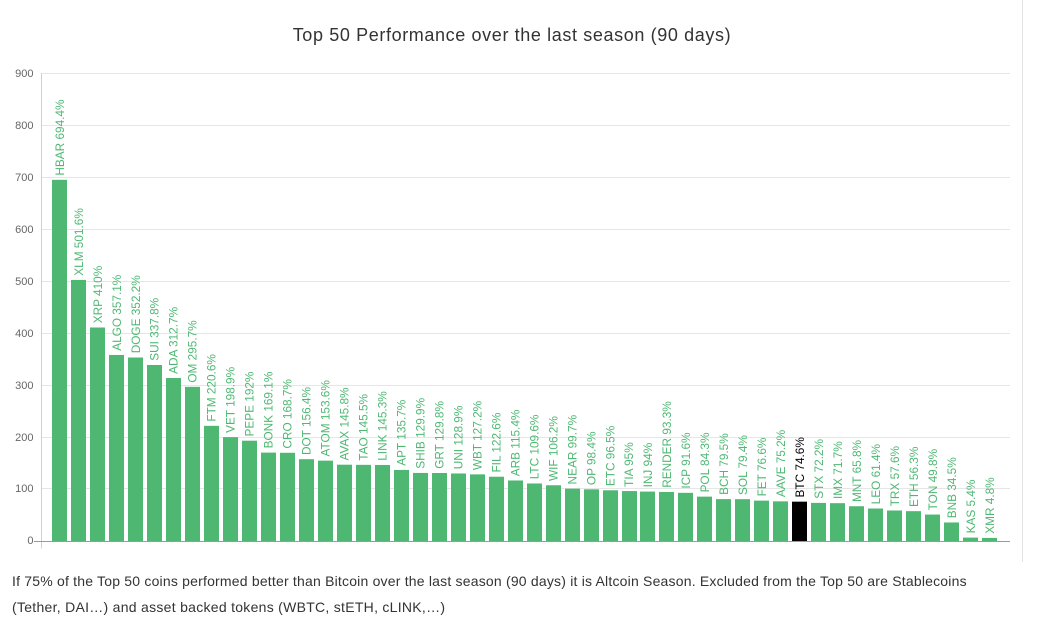 Image resolution: width=1047 pixels, height=627 pixels. What do you see at coordinates (24, 489) in the screenshot?
I see `svg-text: 100` at bounding box center [24, 489].